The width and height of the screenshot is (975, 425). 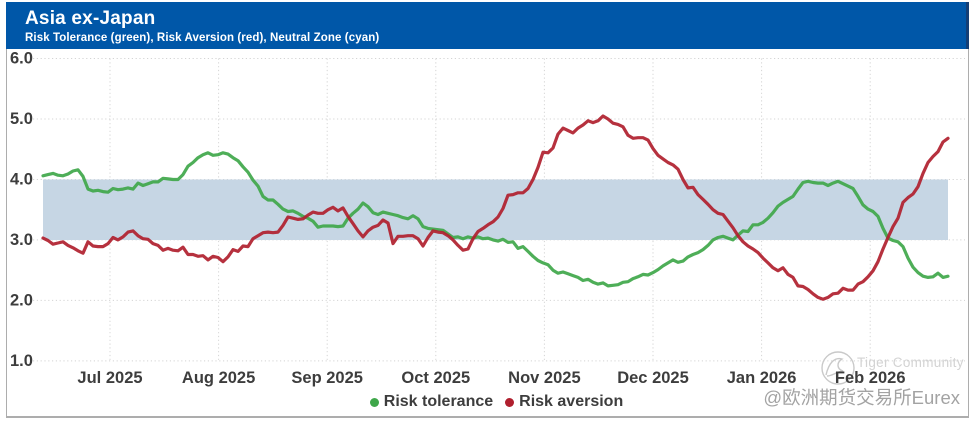 I want to click on x-axis-tick-label: Nov 2025, so click(x=544, y=378).